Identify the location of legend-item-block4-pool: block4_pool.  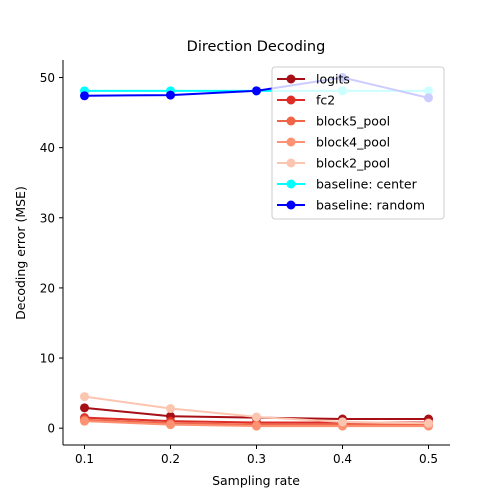
(333, 142).